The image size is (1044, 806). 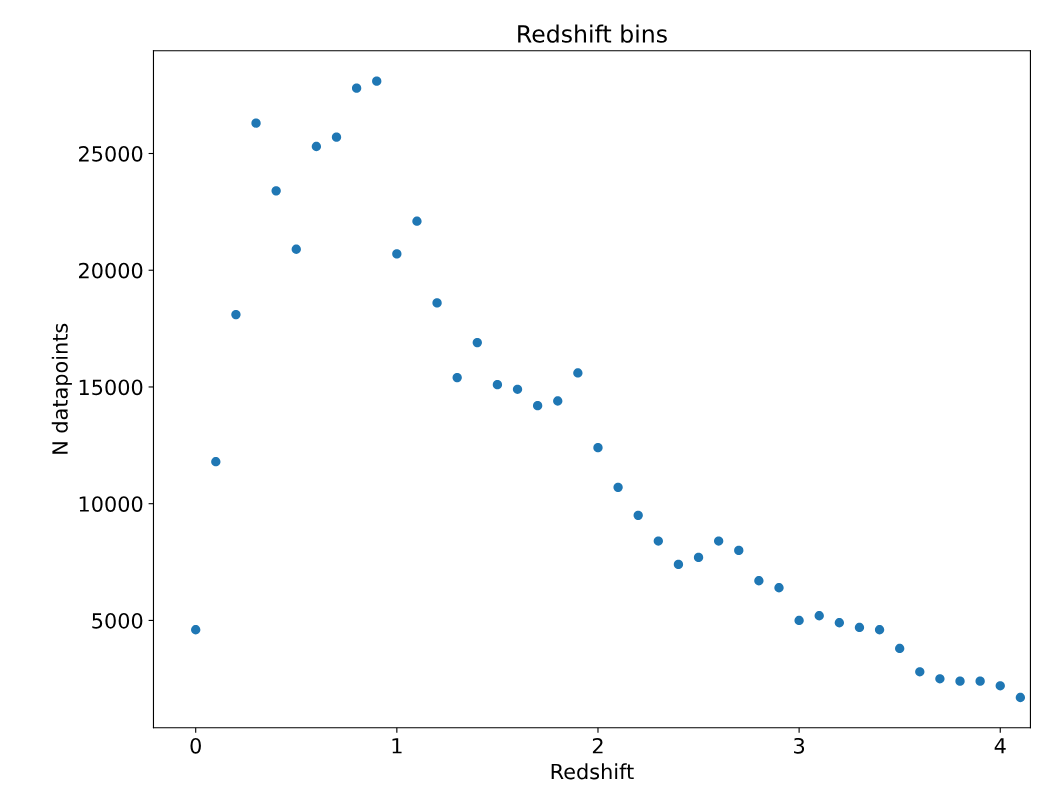 I want to click on x-axis-title: Redshift, so click(x=592, y=771).